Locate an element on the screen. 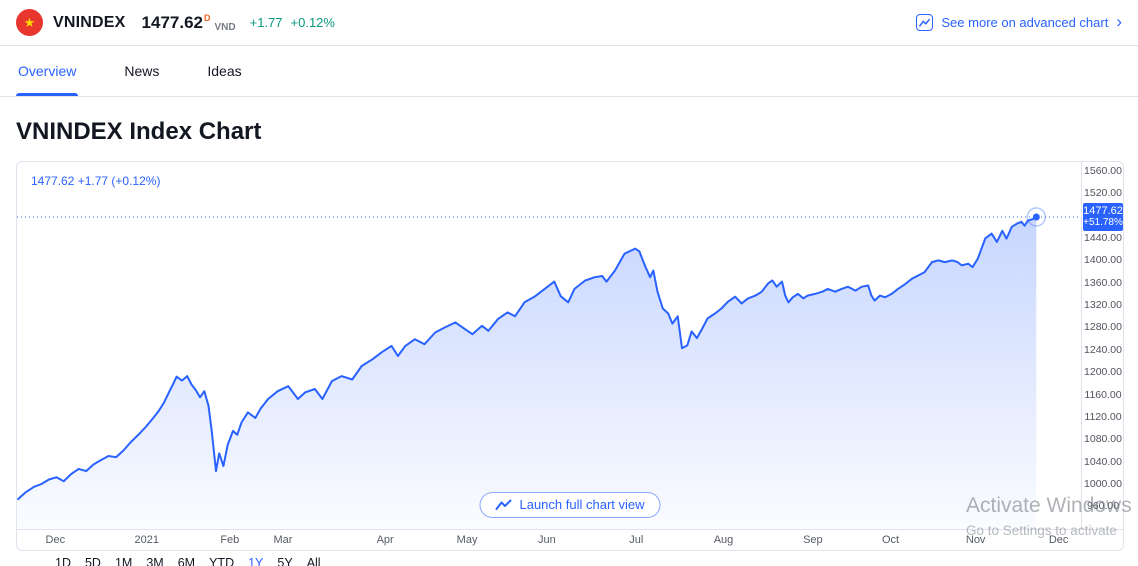 This screenshot has width=1138, height=566. price-axis-label: 1040.00 is located at coordinates (1103, 461).